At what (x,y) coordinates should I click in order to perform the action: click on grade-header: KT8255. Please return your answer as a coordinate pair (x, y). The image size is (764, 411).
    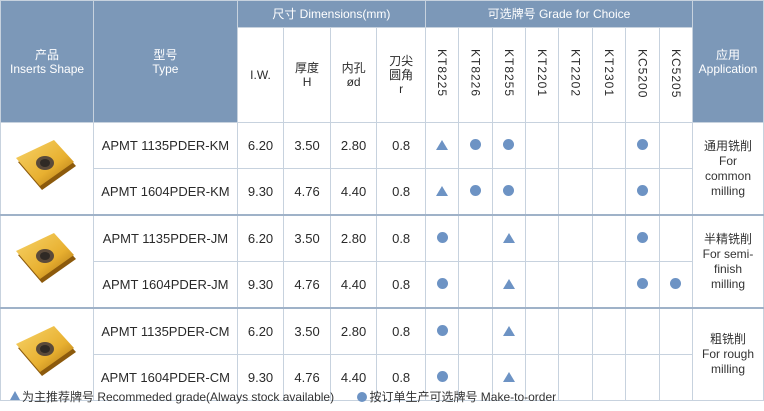
    Looking at the image, I should click on (509, 75).